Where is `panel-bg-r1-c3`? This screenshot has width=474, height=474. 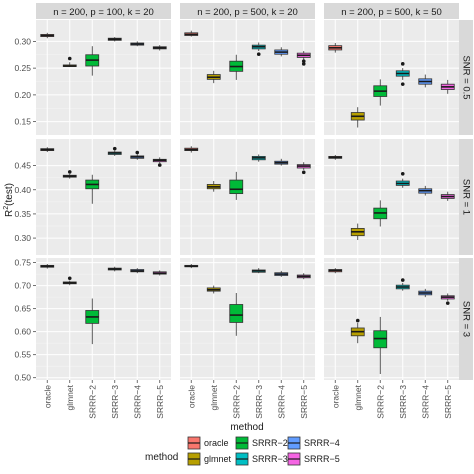 panel-bg-r1-c3 is located at coordinates (391, 77).